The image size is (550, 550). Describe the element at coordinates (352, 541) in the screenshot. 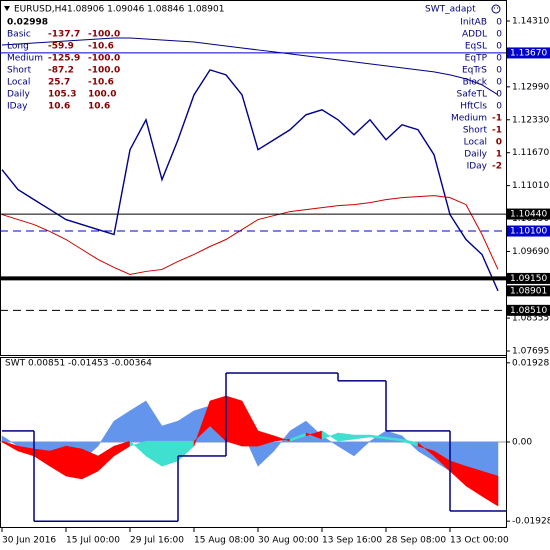

I see `x-tick-label: 13 Sep 16:00` at that location.